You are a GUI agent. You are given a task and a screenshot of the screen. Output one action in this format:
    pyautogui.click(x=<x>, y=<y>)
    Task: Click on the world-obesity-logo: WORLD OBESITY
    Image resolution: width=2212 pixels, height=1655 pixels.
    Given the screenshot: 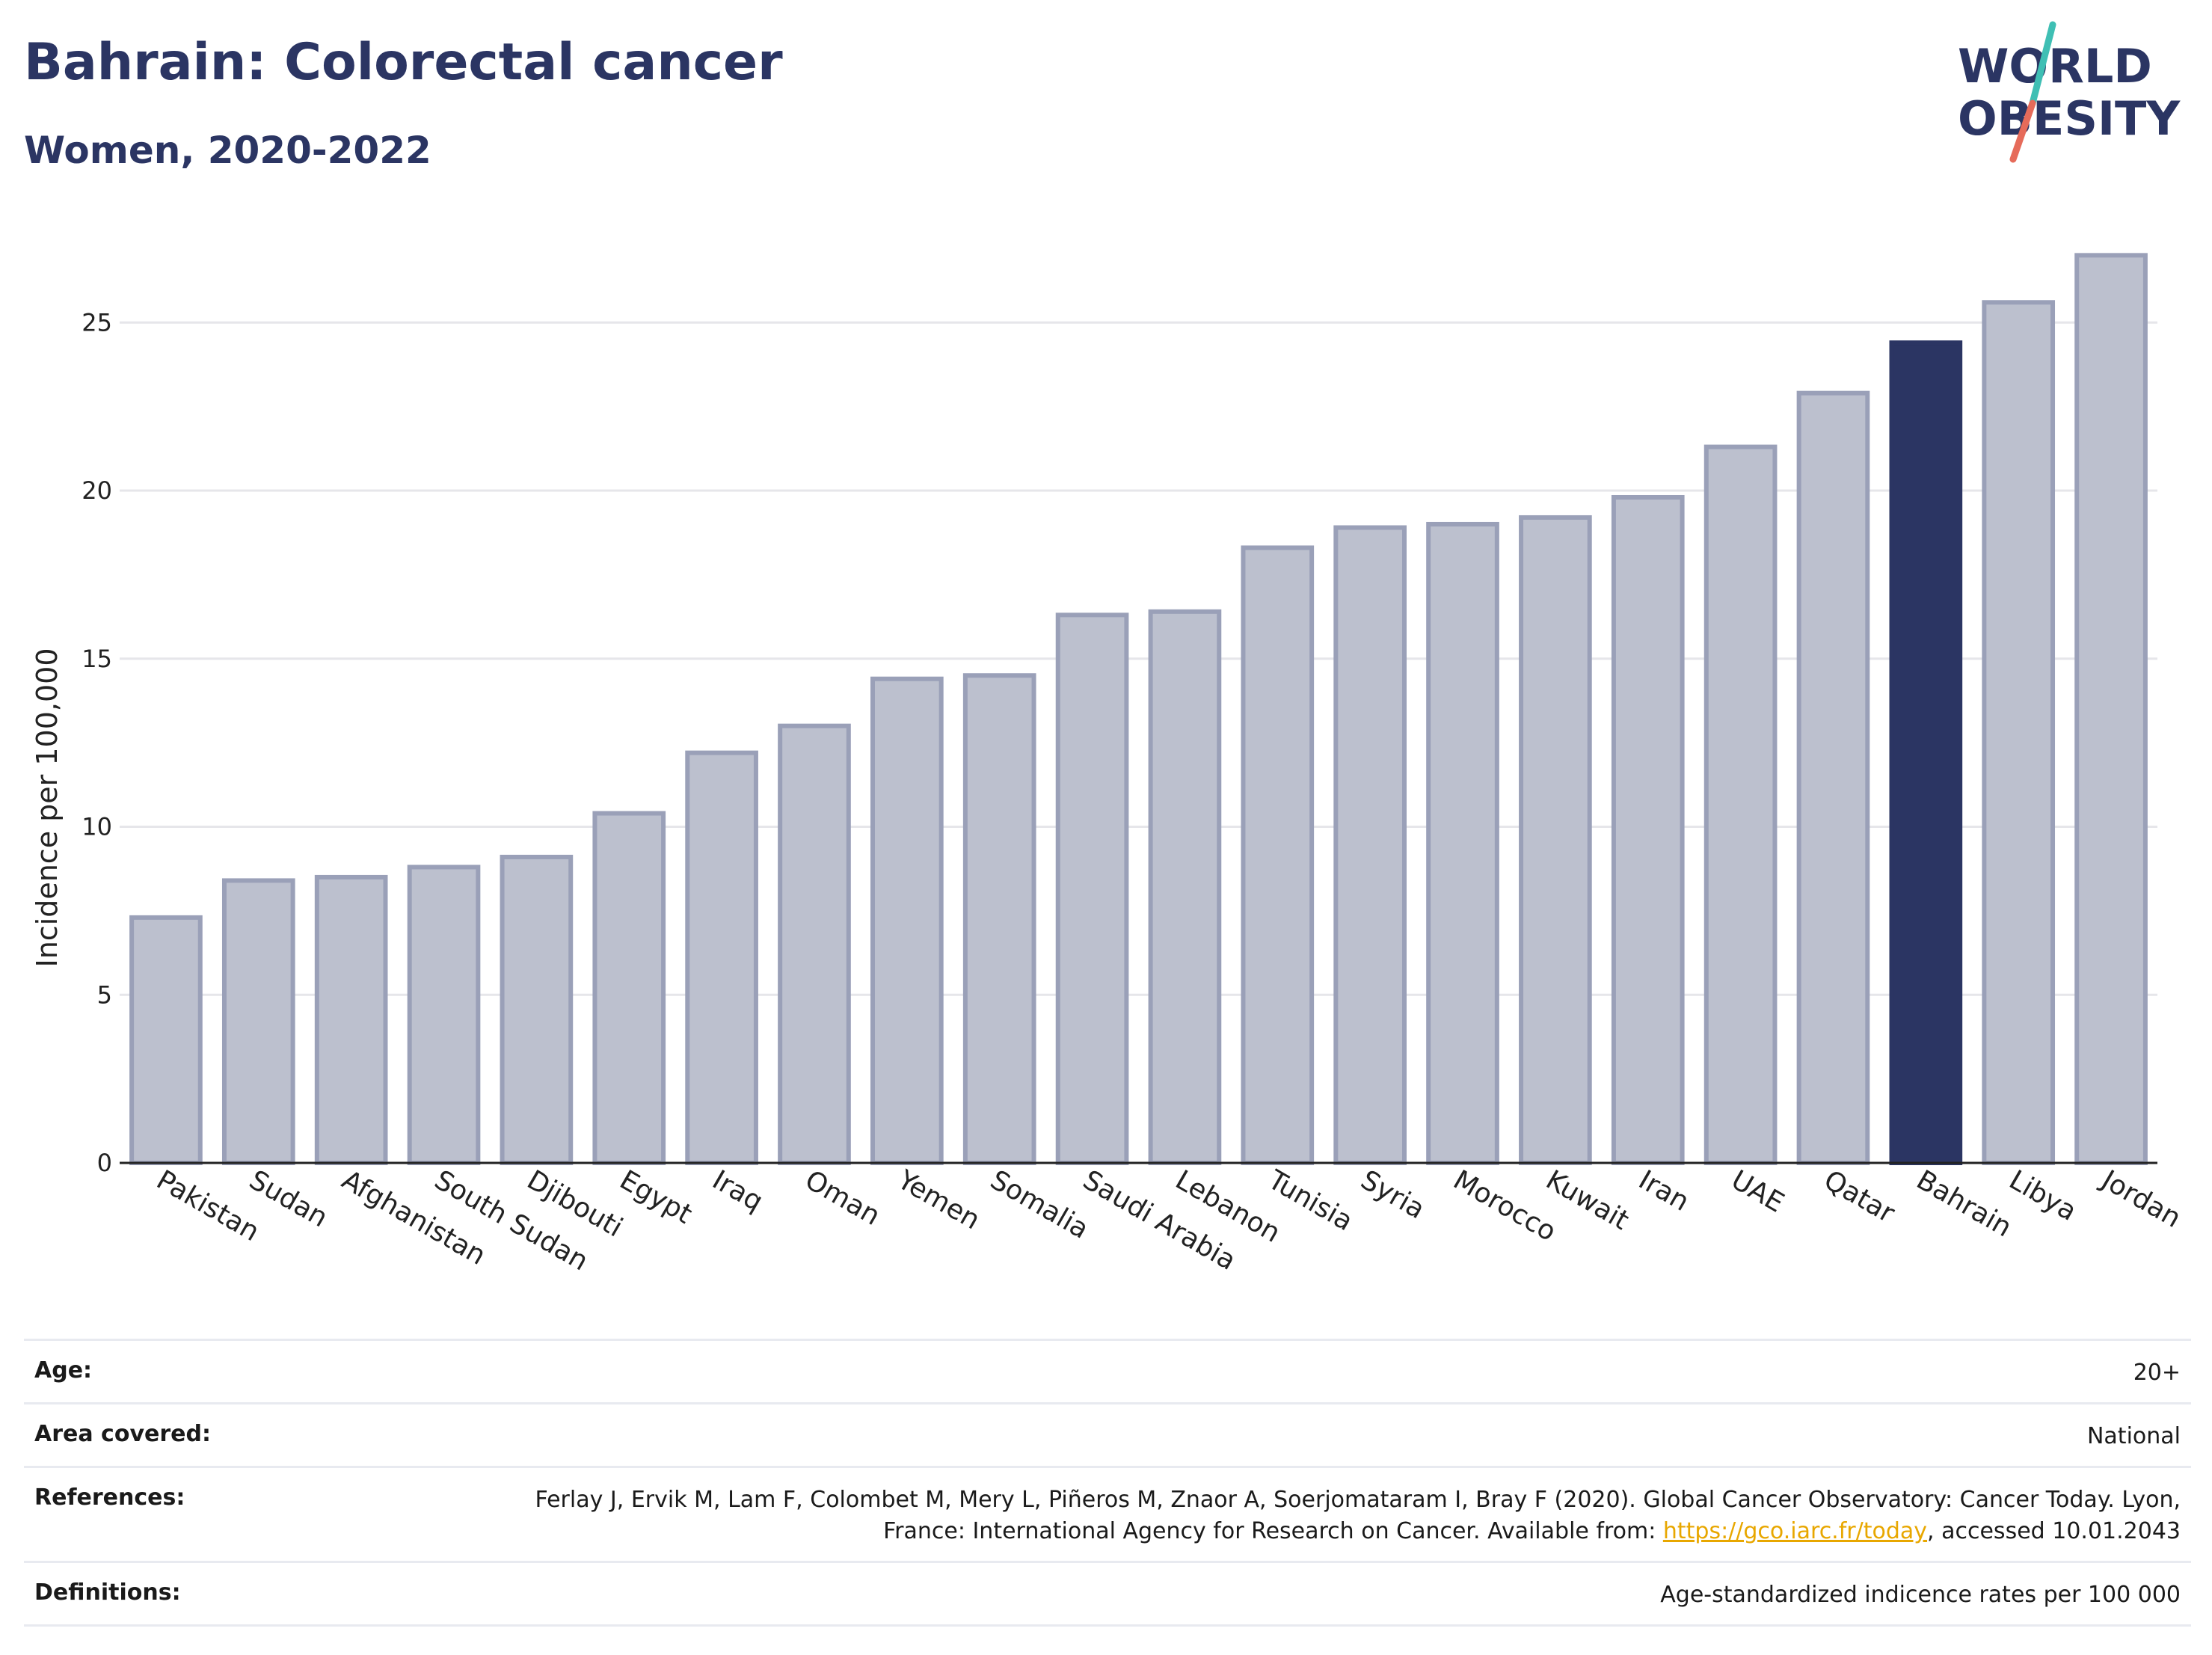 What is the action you would take?
    pyautogui.click(x=2069, y=92)
    